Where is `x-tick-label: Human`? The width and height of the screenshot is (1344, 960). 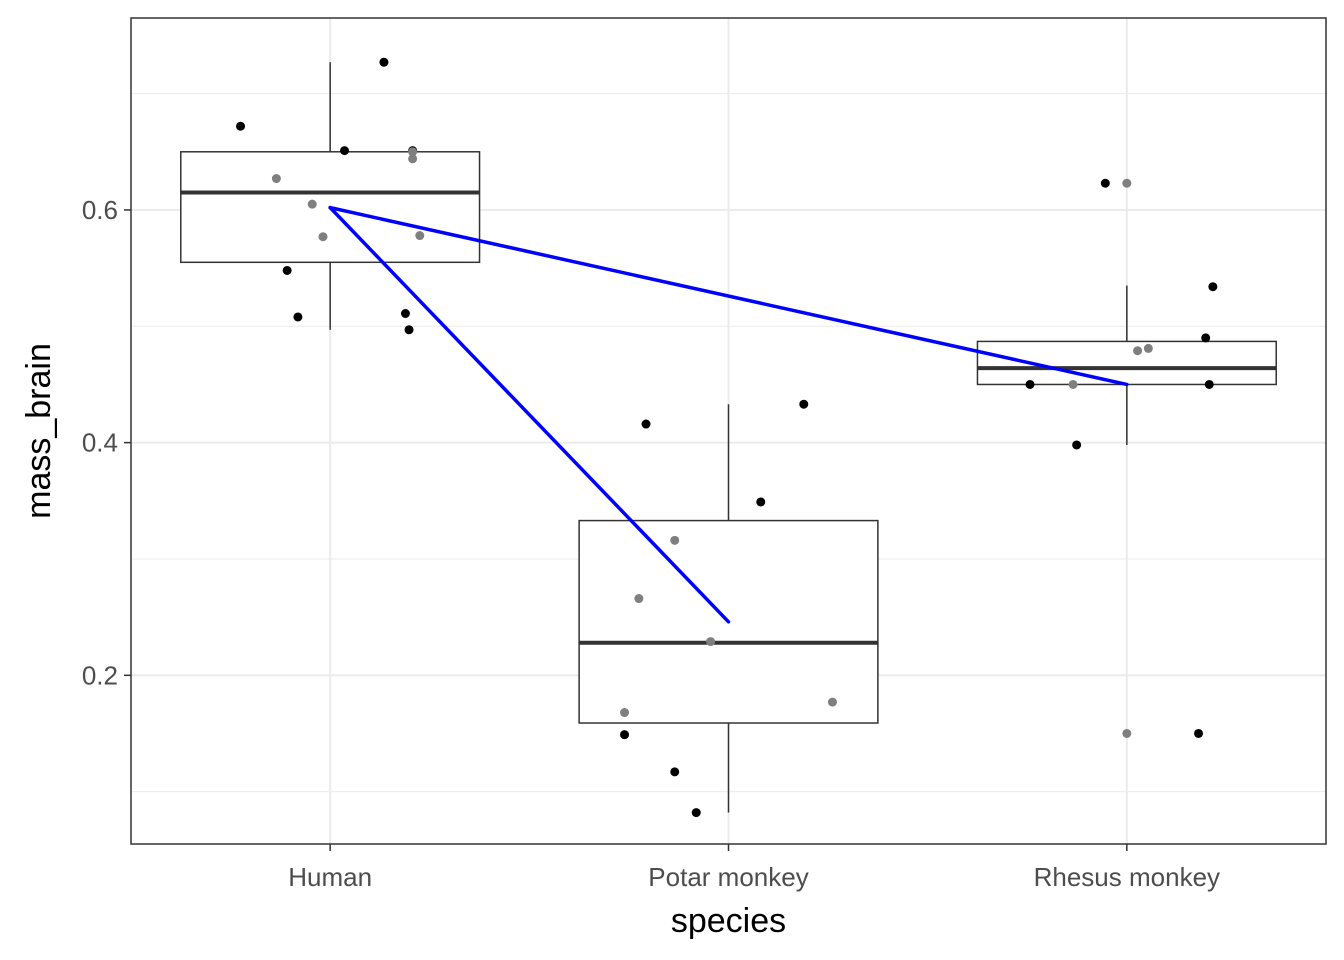
x-tick-label: Human is located at coordinates (330, 877).